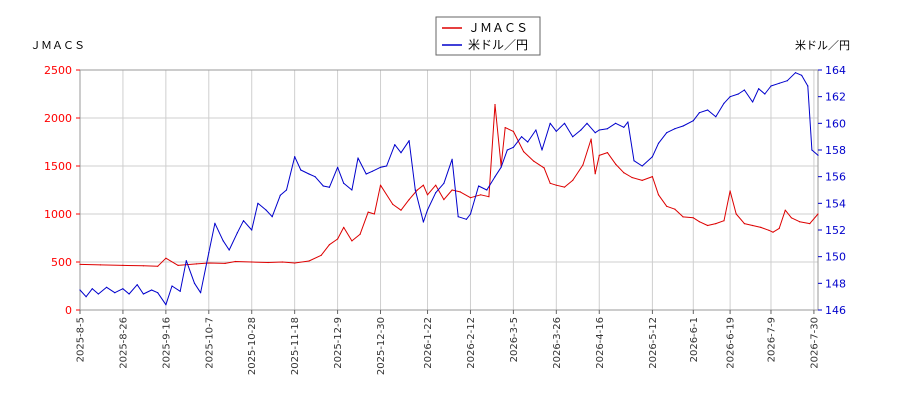 The width and height of the screenshot is (900, 400). What do you see at coordinates (514, 339) in the screenshot?
I see `x-tick-label: 2026-3-5` at bounding box center [514, 339].